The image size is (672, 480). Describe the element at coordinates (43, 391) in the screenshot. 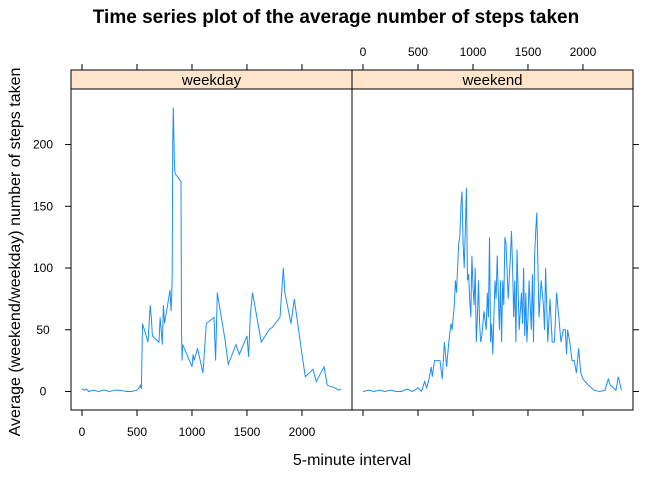

I see `y-tick-label-0: 0` at that location.